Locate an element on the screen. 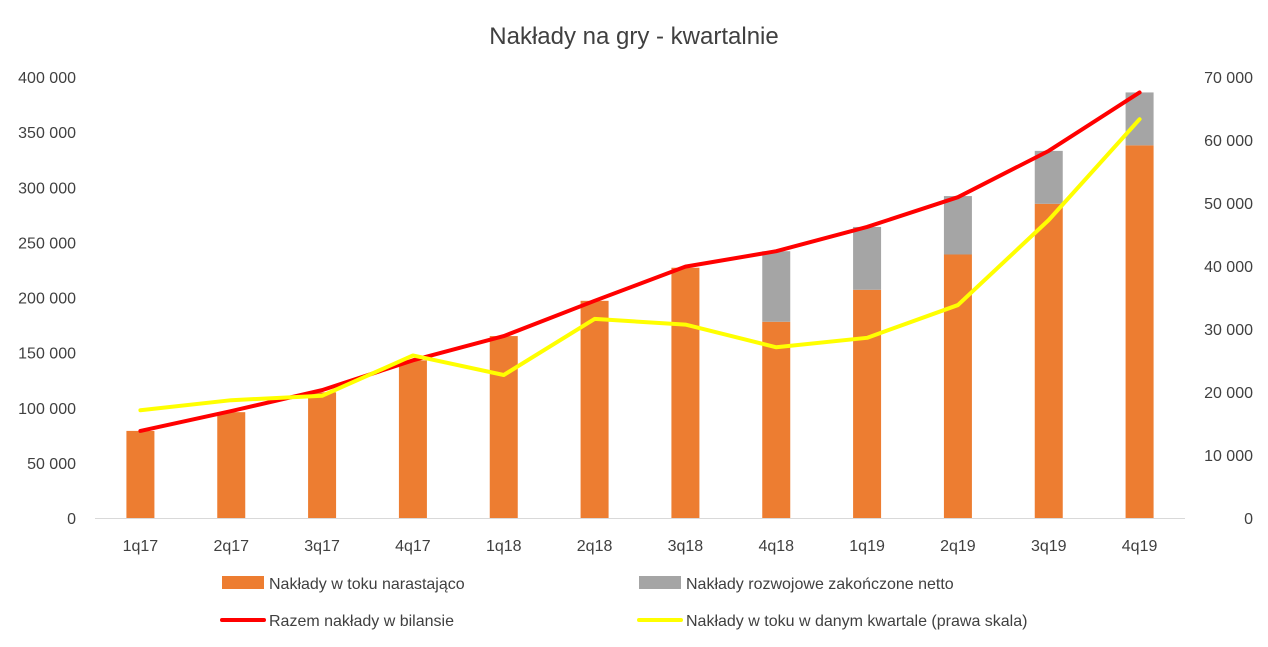  y-left-tick-label: 50 000 is located at coordinates (51, 464).